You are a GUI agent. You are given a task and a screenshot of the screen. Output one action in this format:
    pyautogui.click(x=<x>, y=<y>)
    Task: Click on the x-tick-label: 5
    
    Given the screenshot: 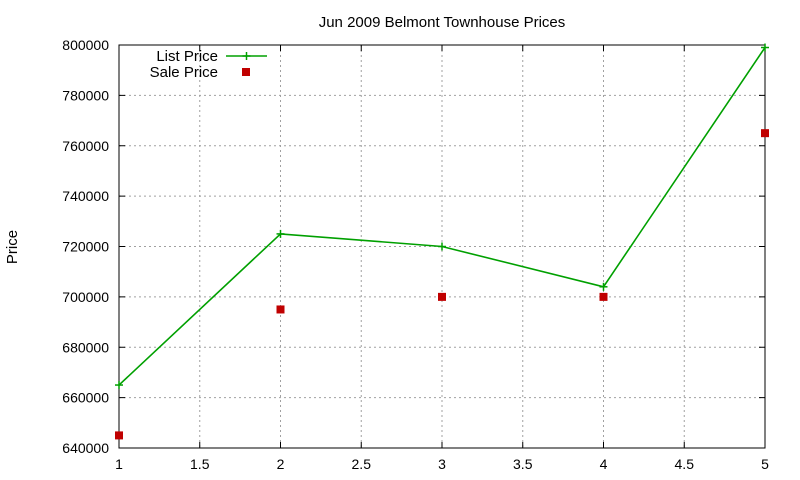 What is the action you would take?
    pyautogui.click(x=765, y=464)
    